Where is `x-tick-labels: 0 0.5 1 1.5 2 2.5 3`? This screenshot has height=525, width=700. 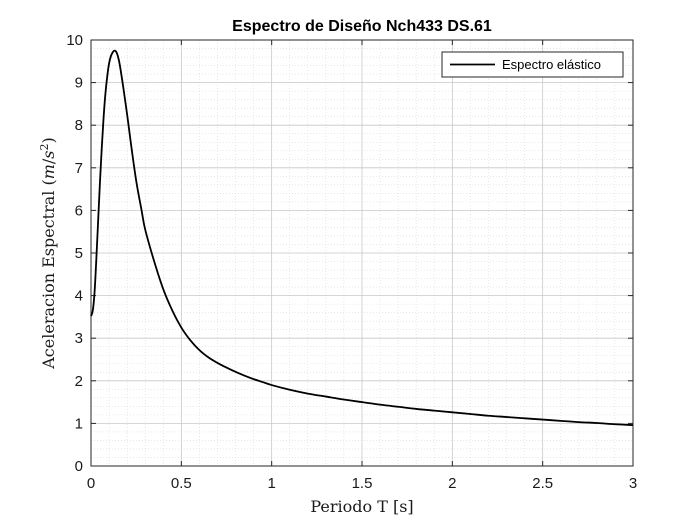 x-tick-labels: 0 0.5 1 1.5 2 2.5 3 is located at coordinates (362, 483).